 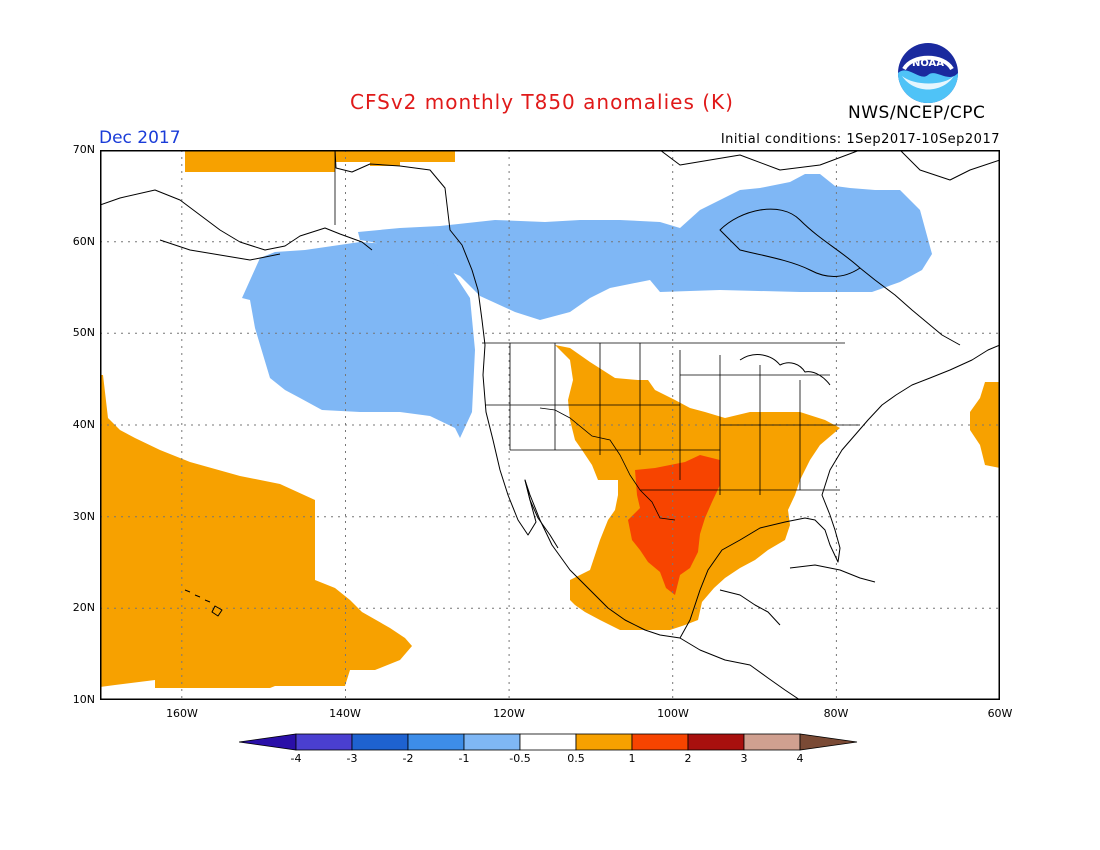 I want to click on colorbar, so click(x=548, y=742).